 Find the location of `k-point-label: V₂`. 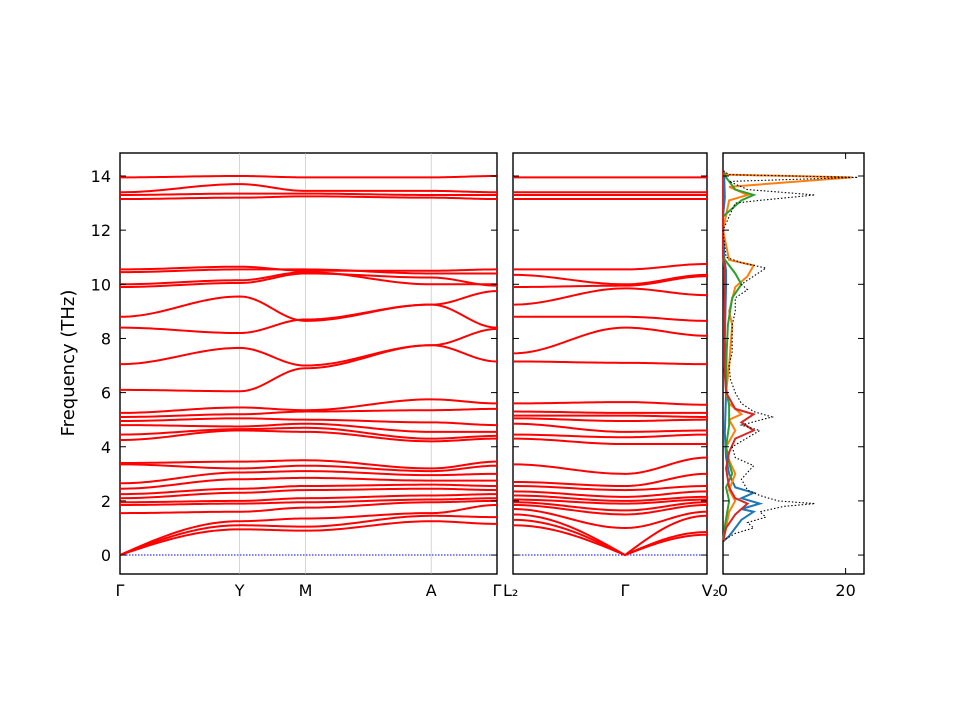

k-point-label: V₂ is located at coordinates (710, 590).